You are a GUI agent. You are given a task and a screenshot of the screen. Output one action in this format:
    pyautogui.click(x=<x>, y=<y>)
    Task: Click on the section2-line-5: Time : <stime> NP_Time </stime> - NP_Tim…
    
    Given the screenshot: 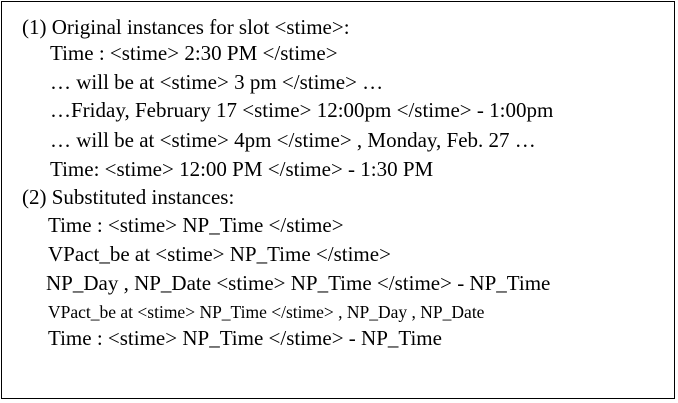 What is the action you would take?
    pyautogui.click(x=245, y=338)
    